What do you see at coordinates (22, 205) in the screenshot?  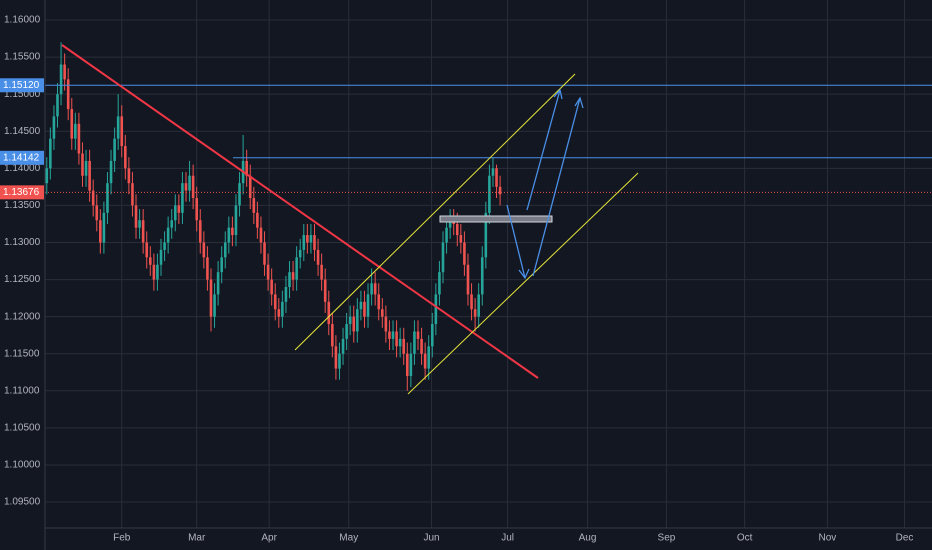 I see `y-tick-label: 1.13500` at bounding box center [22, 205].